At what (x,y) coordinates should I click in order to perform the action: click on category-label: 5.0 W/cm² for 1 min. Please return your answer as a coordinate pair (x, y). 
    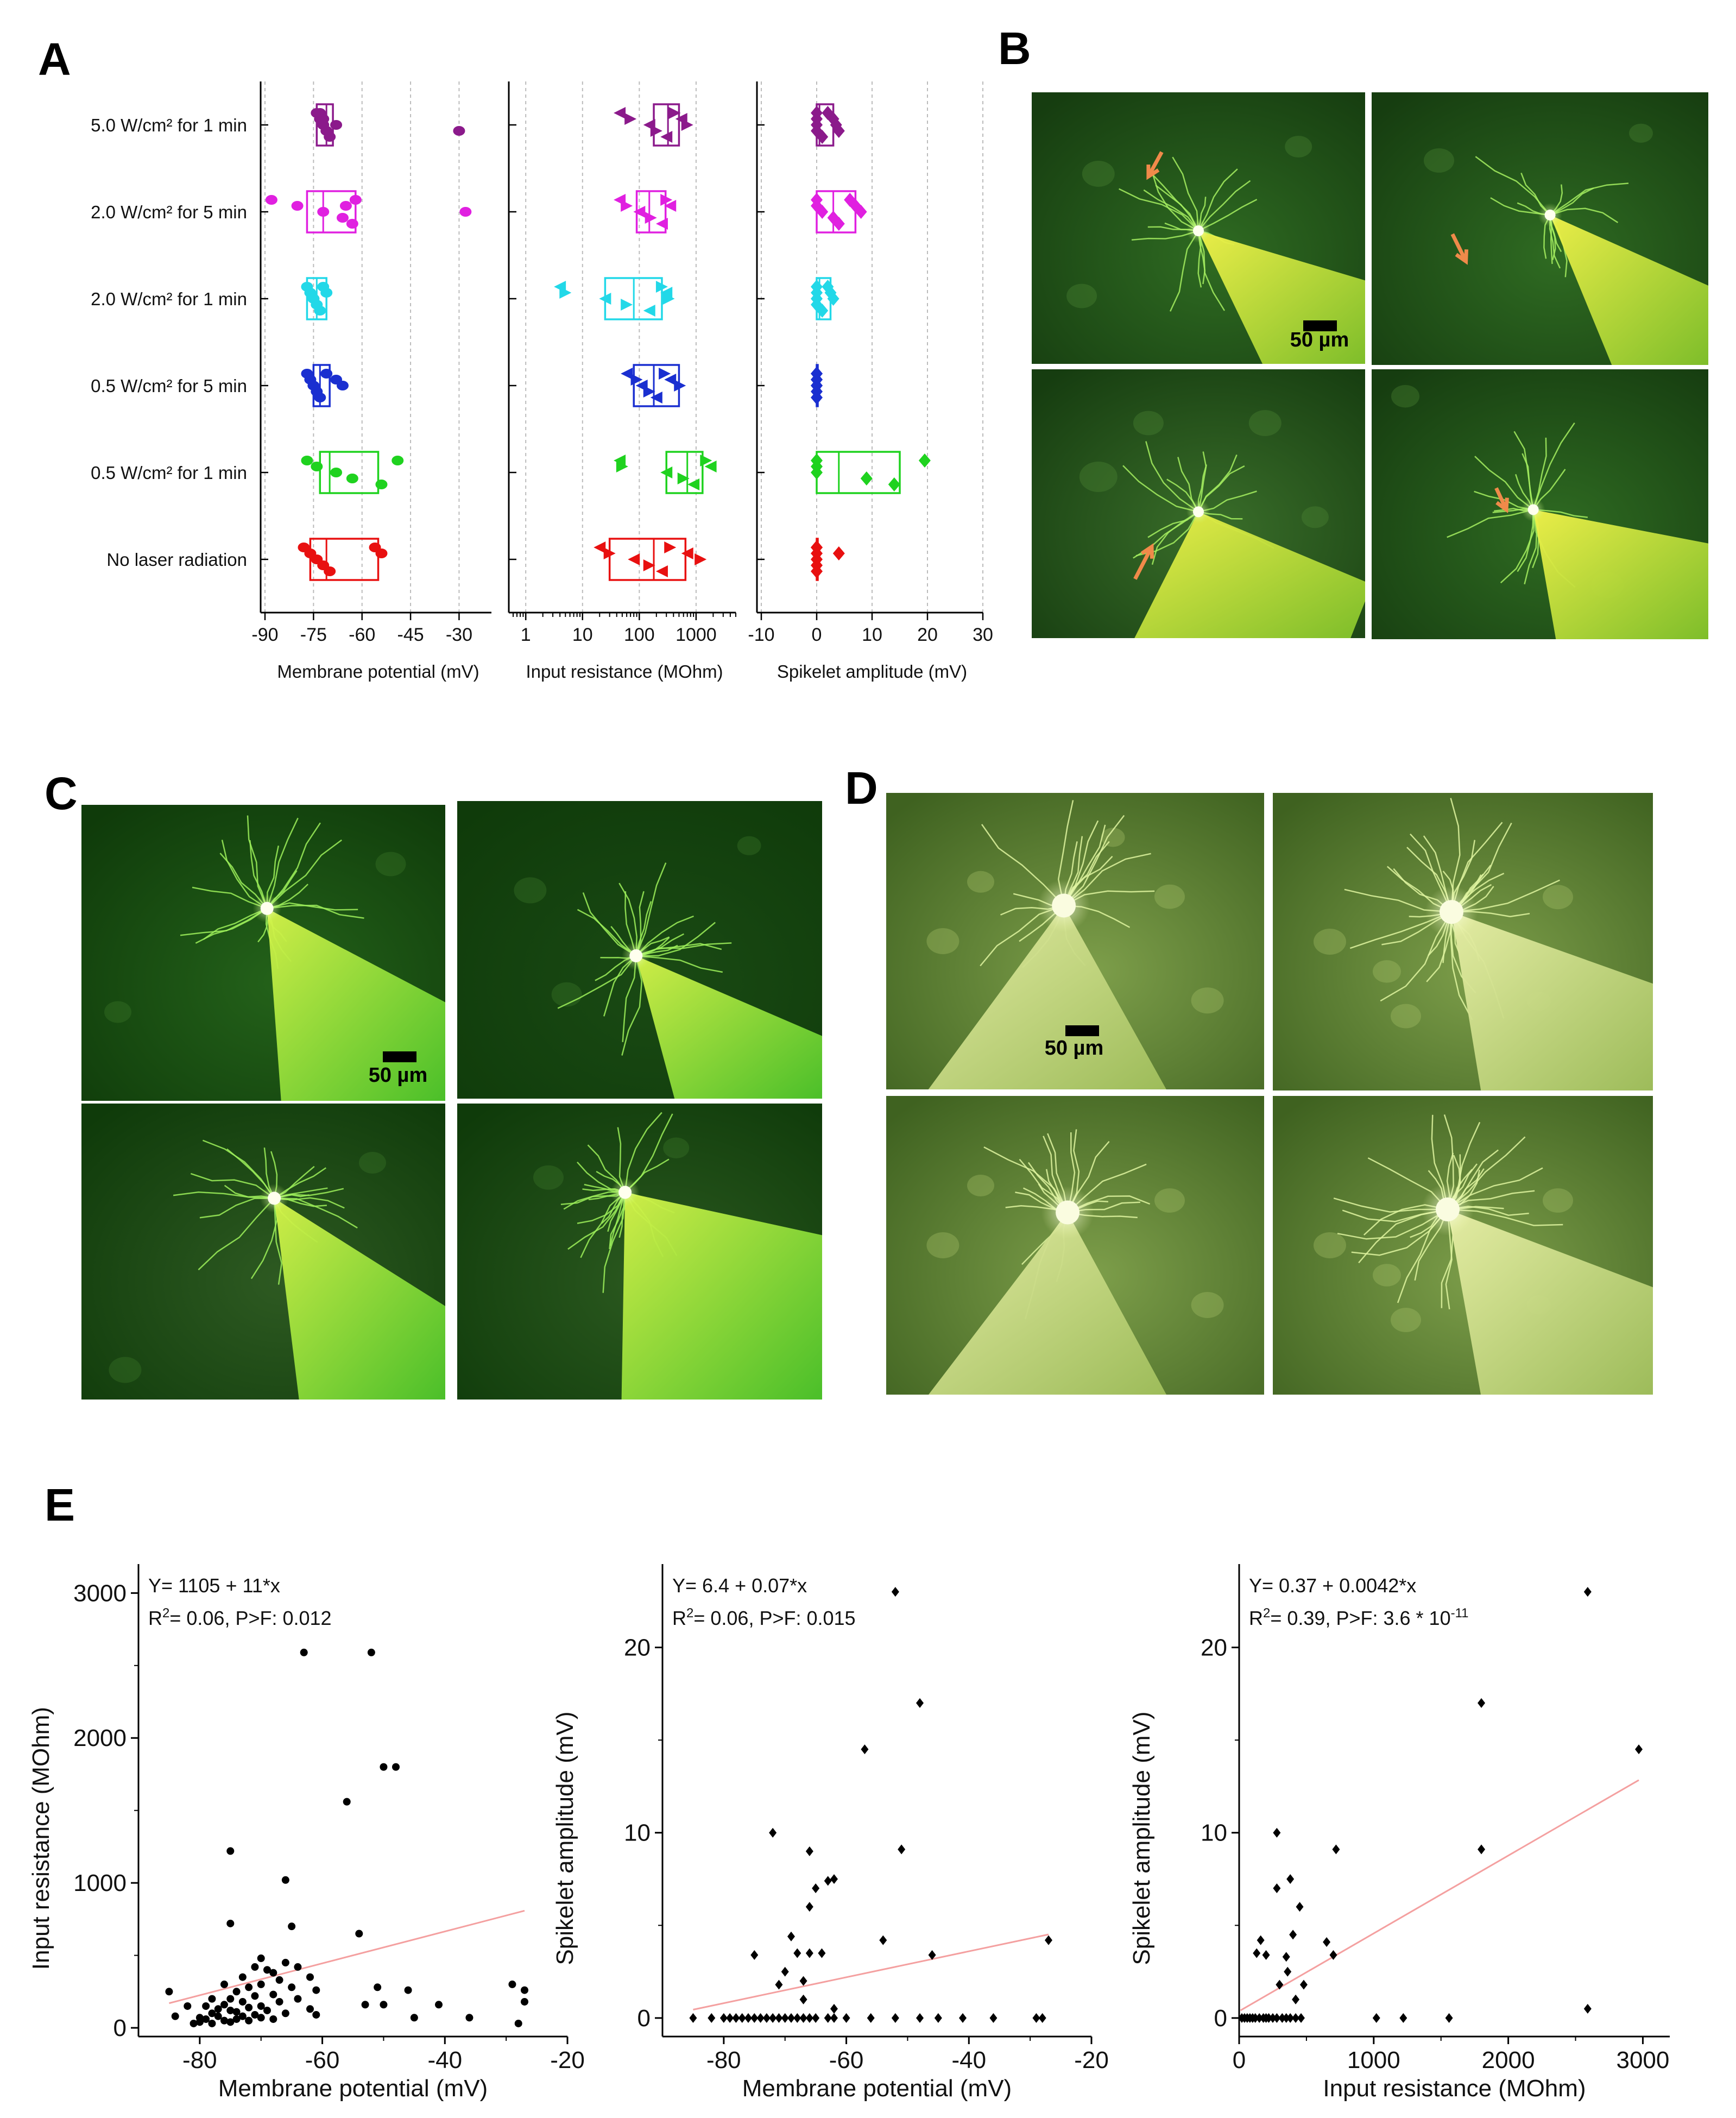
    Looking at the image, I should click on (169, 125).